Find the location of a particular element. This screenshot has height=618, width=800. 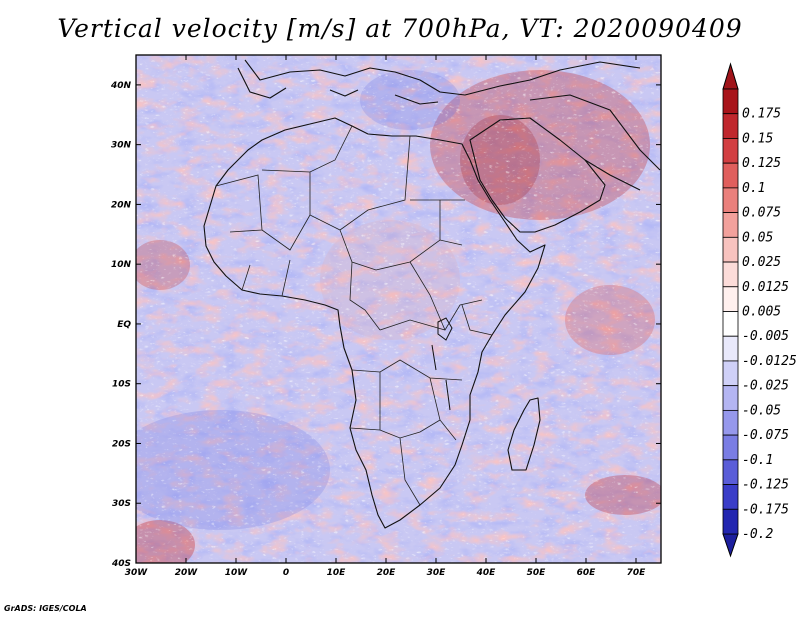

lat-tick-label: 20N is located at coordinates (121, 205).